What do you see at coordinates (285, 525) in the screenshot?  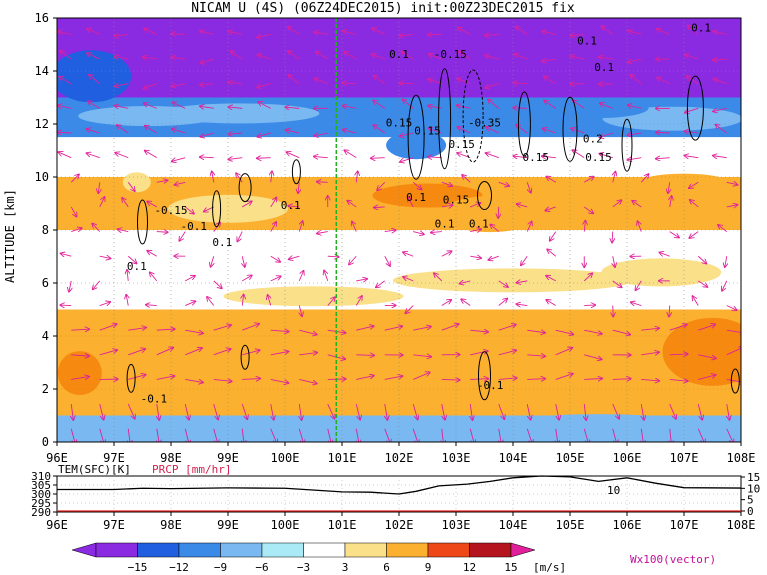 I see `subplot-x-tick-label: 100E` at bounding box center [285, 525].